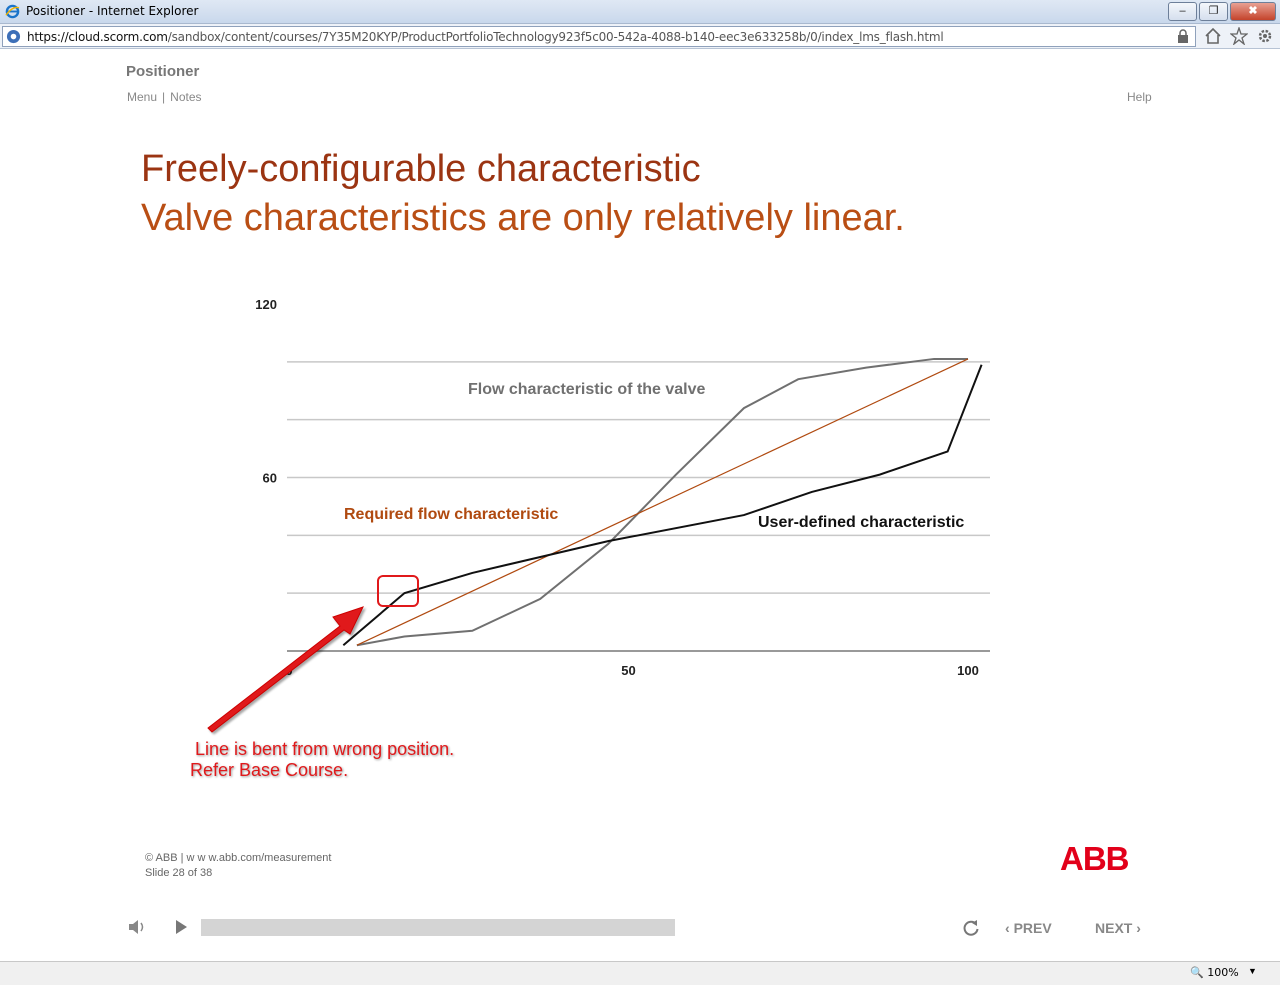 This screenshot has height=985, width=1280. Describe the element at coordinates (285, 669) in the screenshot. I see `callout-arrow` at that location.